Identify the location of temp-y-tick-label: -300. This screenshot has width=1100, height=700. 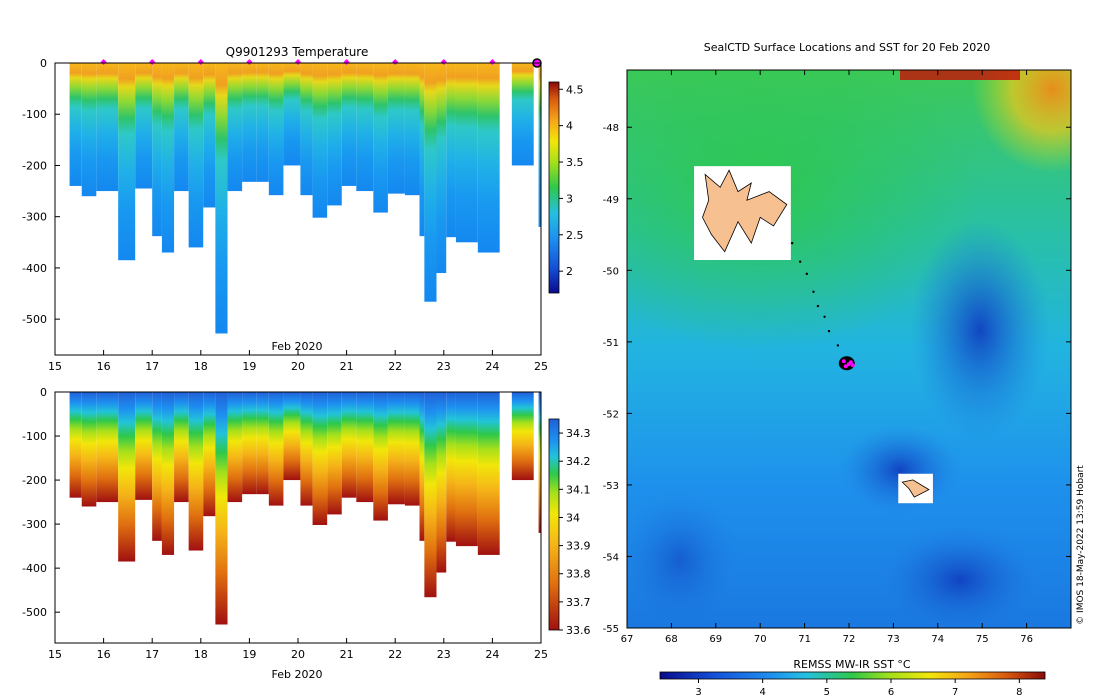
(34, 217).